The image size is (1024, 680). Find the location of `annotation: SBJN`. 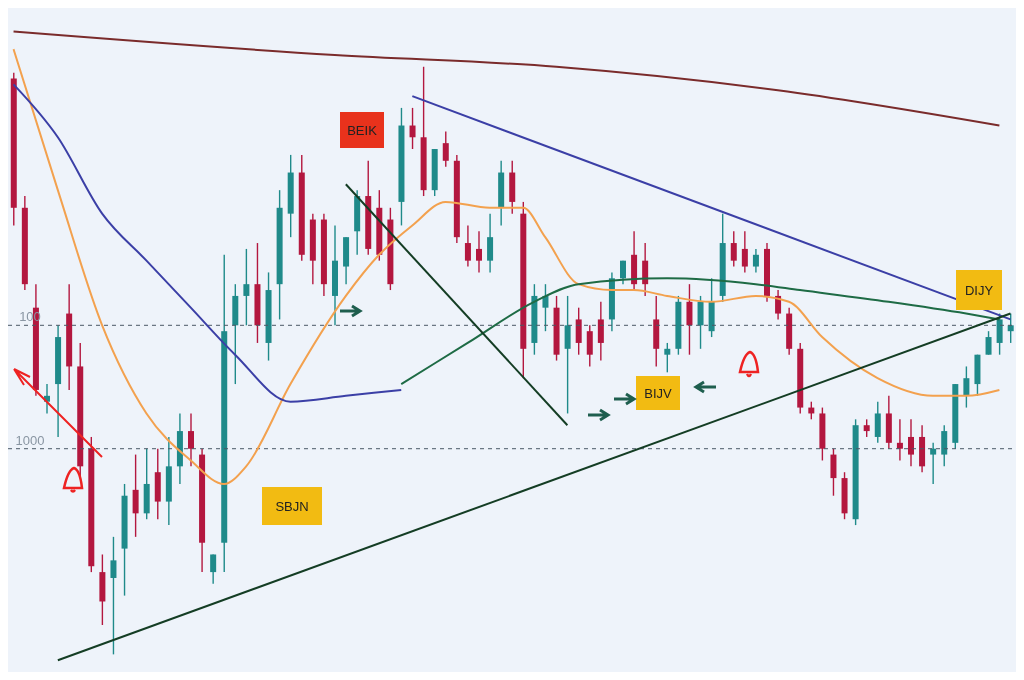

annotation: SBJN is located at coordinates (292, 506).